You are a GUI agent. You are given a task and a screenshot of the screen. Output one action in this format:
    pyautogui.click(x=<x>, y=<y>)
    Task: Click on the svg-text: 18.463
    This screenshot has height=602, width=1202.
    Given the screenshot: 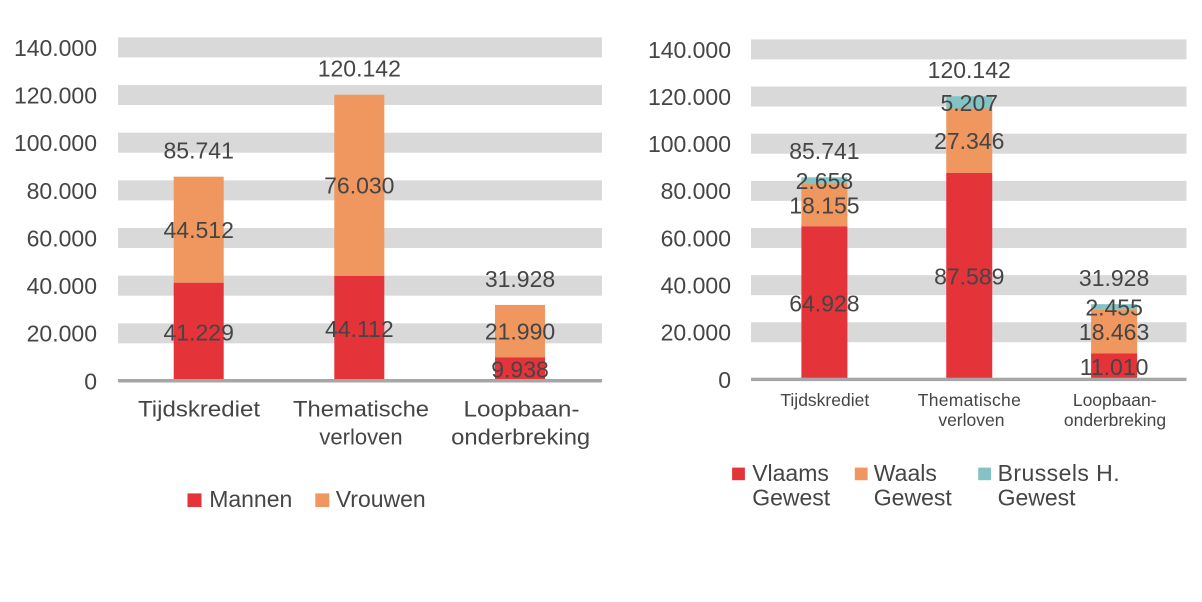 What is the action you would take?
    pyautogui.click(x=1114, y=332)
    